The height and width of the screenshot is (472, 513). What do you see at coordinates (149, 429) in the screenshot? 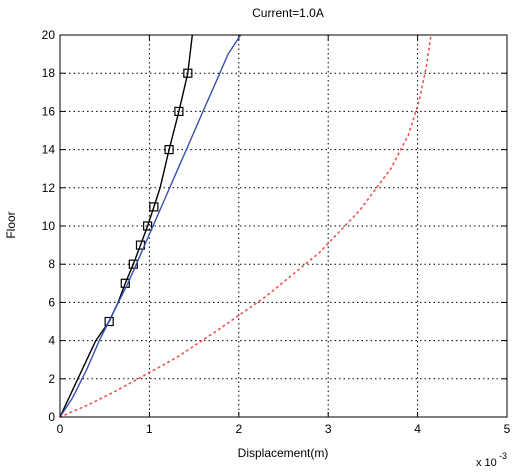
I see `x-tick-label: 1` at bounding box center [149, 429].